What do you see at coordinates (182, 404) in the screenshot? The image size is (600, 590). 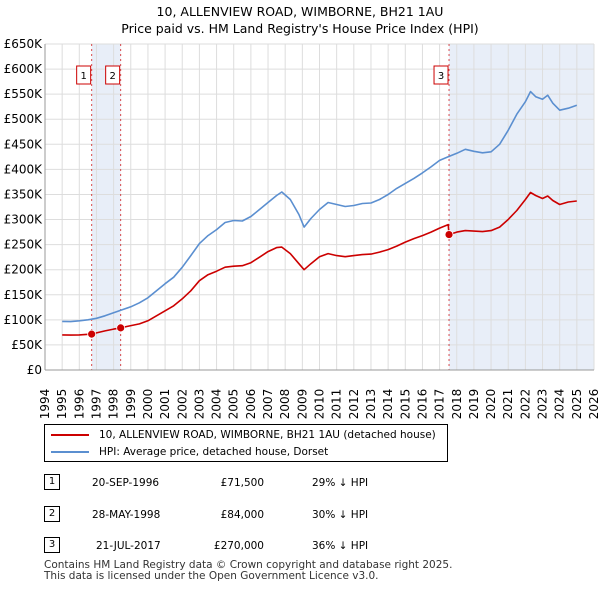 I see `x-tick-label: 2002` at bounding box center [182, 404].